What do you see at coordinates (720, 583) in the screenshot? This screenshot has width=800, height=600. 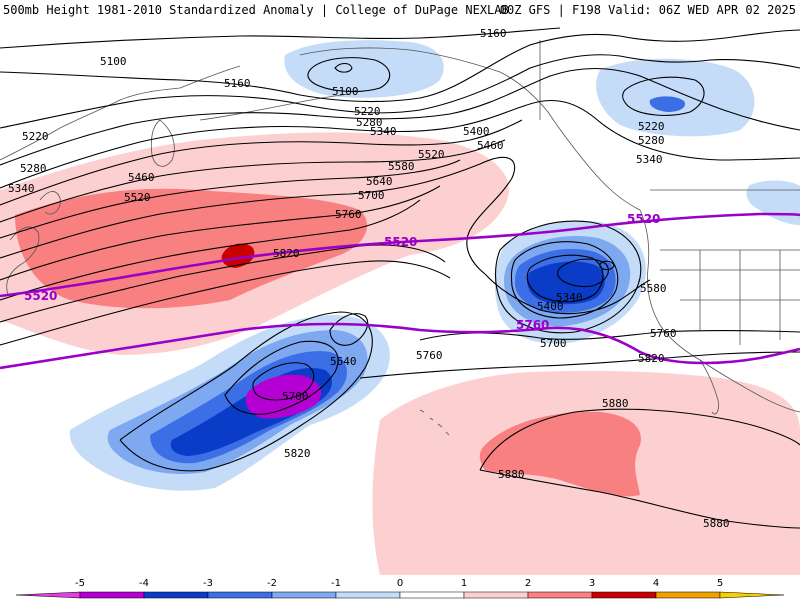 I see `legend-tick-label: 5` at bounding box center [720, 583].